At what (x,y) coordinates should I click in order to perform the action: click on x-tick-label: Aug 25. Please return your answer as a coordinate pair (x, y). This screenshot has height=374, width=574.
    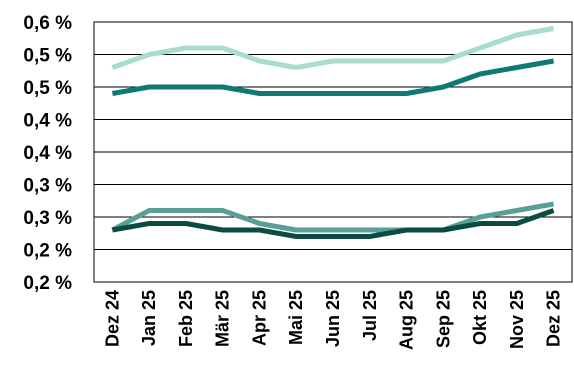
    Looking at the image, I should click on (407, 320).